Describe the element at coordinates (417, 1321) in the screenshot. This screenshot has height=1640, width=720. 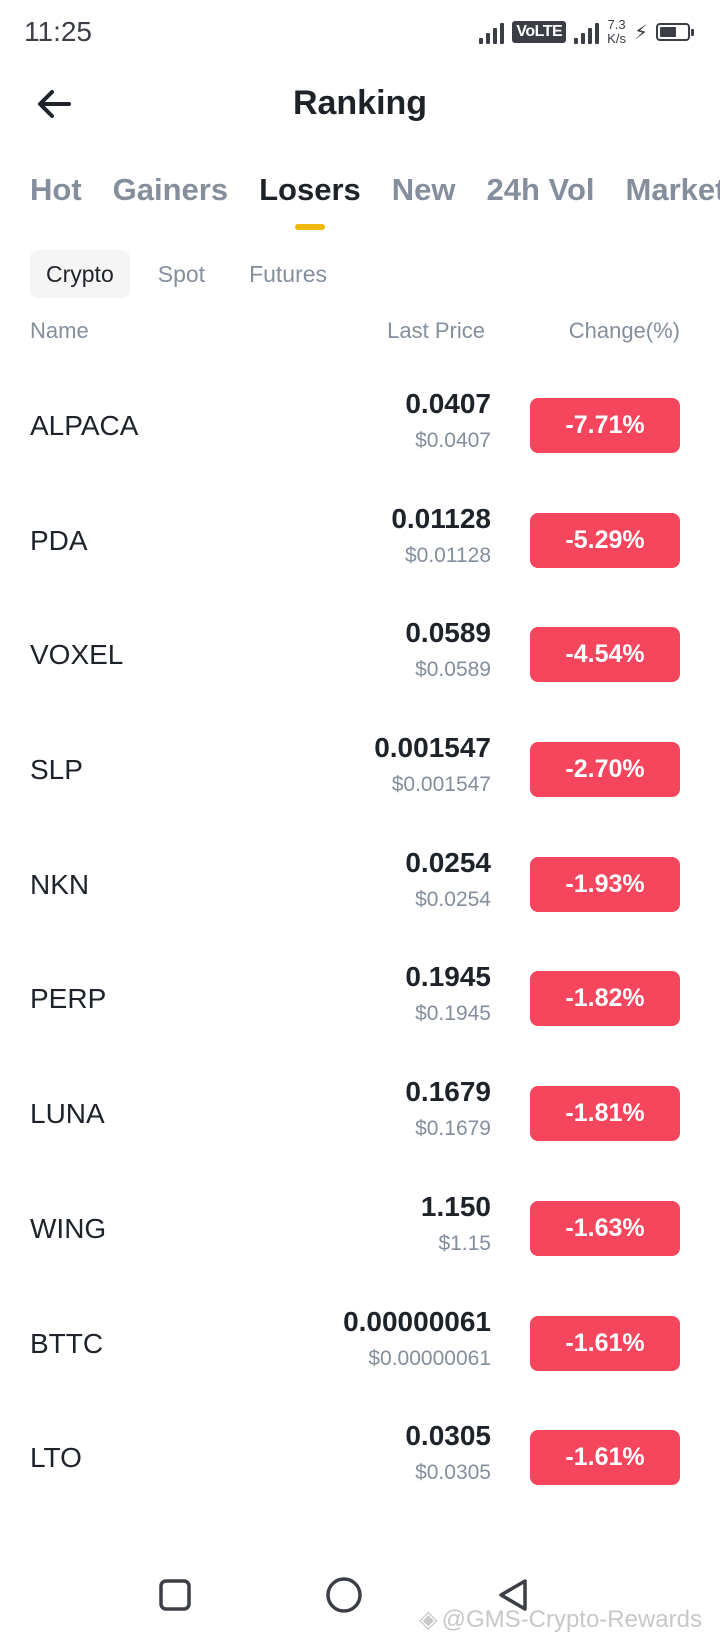
I see `last-price: 0.00000061` at that location.